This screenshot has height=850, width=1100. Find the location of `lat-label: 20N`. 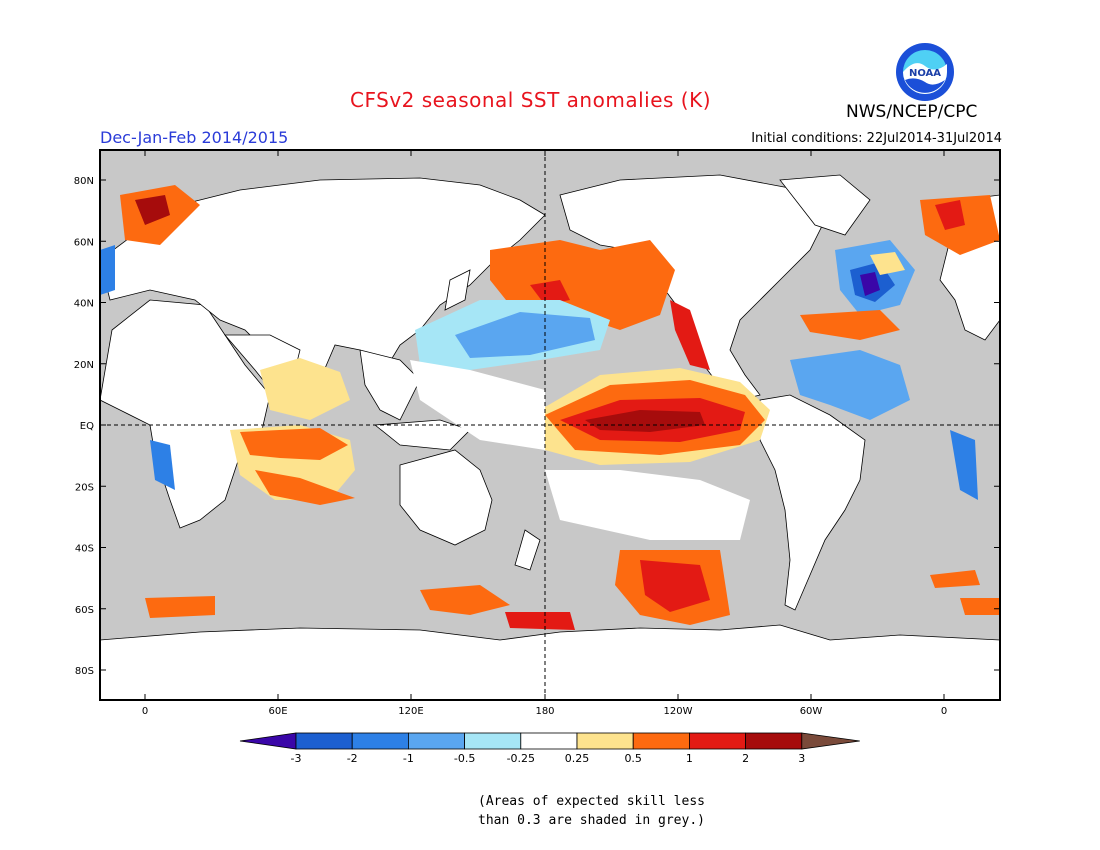

lat-label: 20N is located at coordinates (84, 365).